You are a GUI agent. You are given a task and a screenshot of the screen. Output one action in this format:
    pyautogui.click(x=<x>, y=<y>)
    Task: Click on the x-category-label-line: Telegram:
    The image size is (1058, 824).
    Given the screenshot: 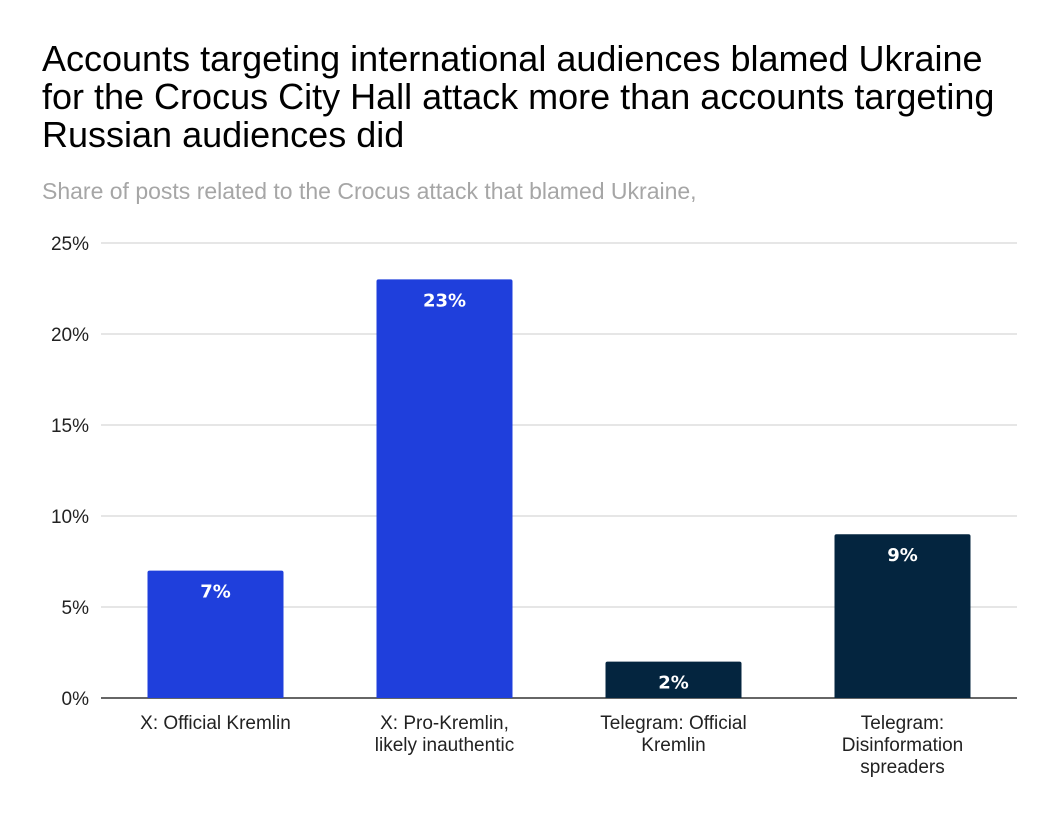 What is the action you would take?
    pyautogui.click(x=902, y=723)
    